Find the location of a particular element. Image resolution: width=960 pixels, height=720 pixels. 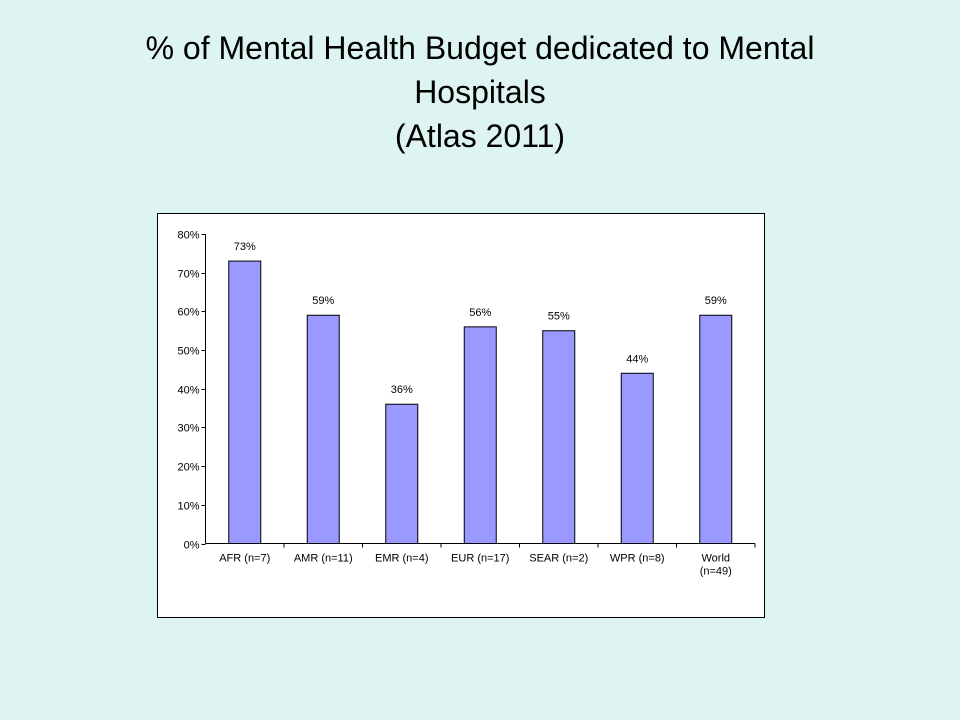

y-tick-label: 30% is located at coordinates (188, 429).